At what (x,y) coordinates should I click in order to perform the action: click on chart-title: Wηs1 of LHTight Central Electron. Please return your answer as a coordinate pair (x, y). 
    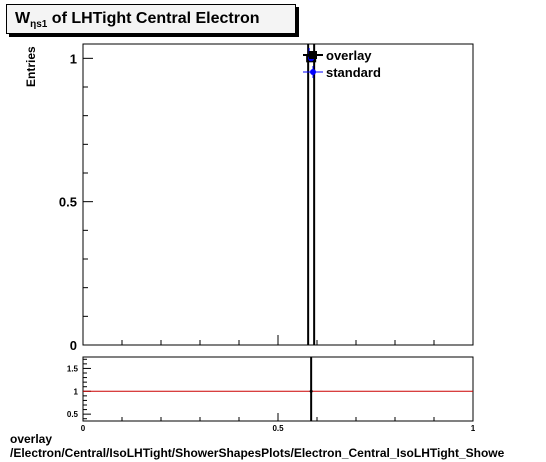
    Looking at the image, I should click on (151, 19).